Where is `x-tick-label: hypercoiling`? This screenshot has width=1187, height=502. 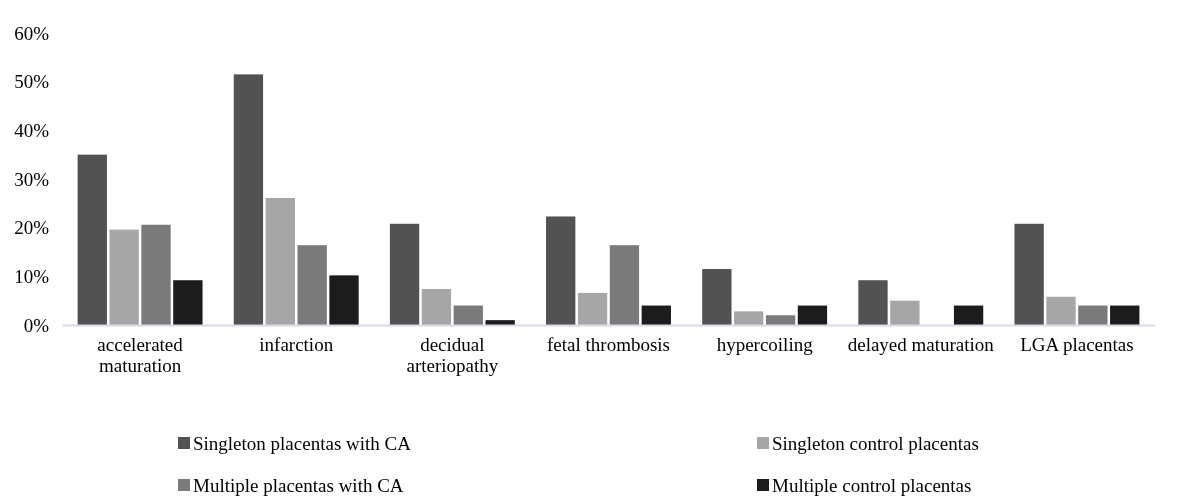 x-tick-label: hypercoiling is located at coordinates (765, 344).